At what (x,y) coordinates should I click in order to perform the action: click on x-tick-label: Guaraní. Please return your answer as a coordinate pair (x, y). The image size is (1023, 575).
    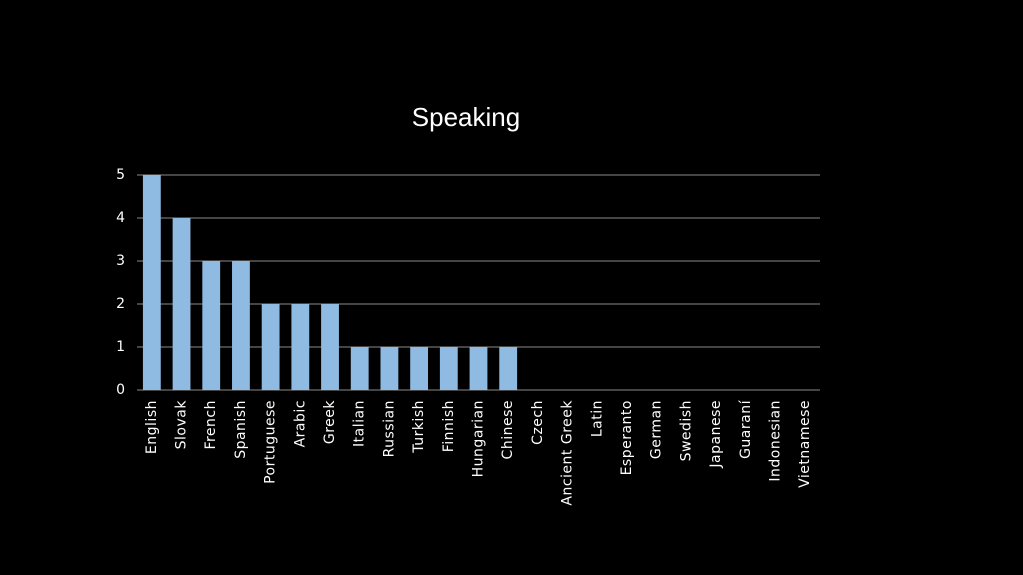
    Looking at the image, I should click on (746, 429).